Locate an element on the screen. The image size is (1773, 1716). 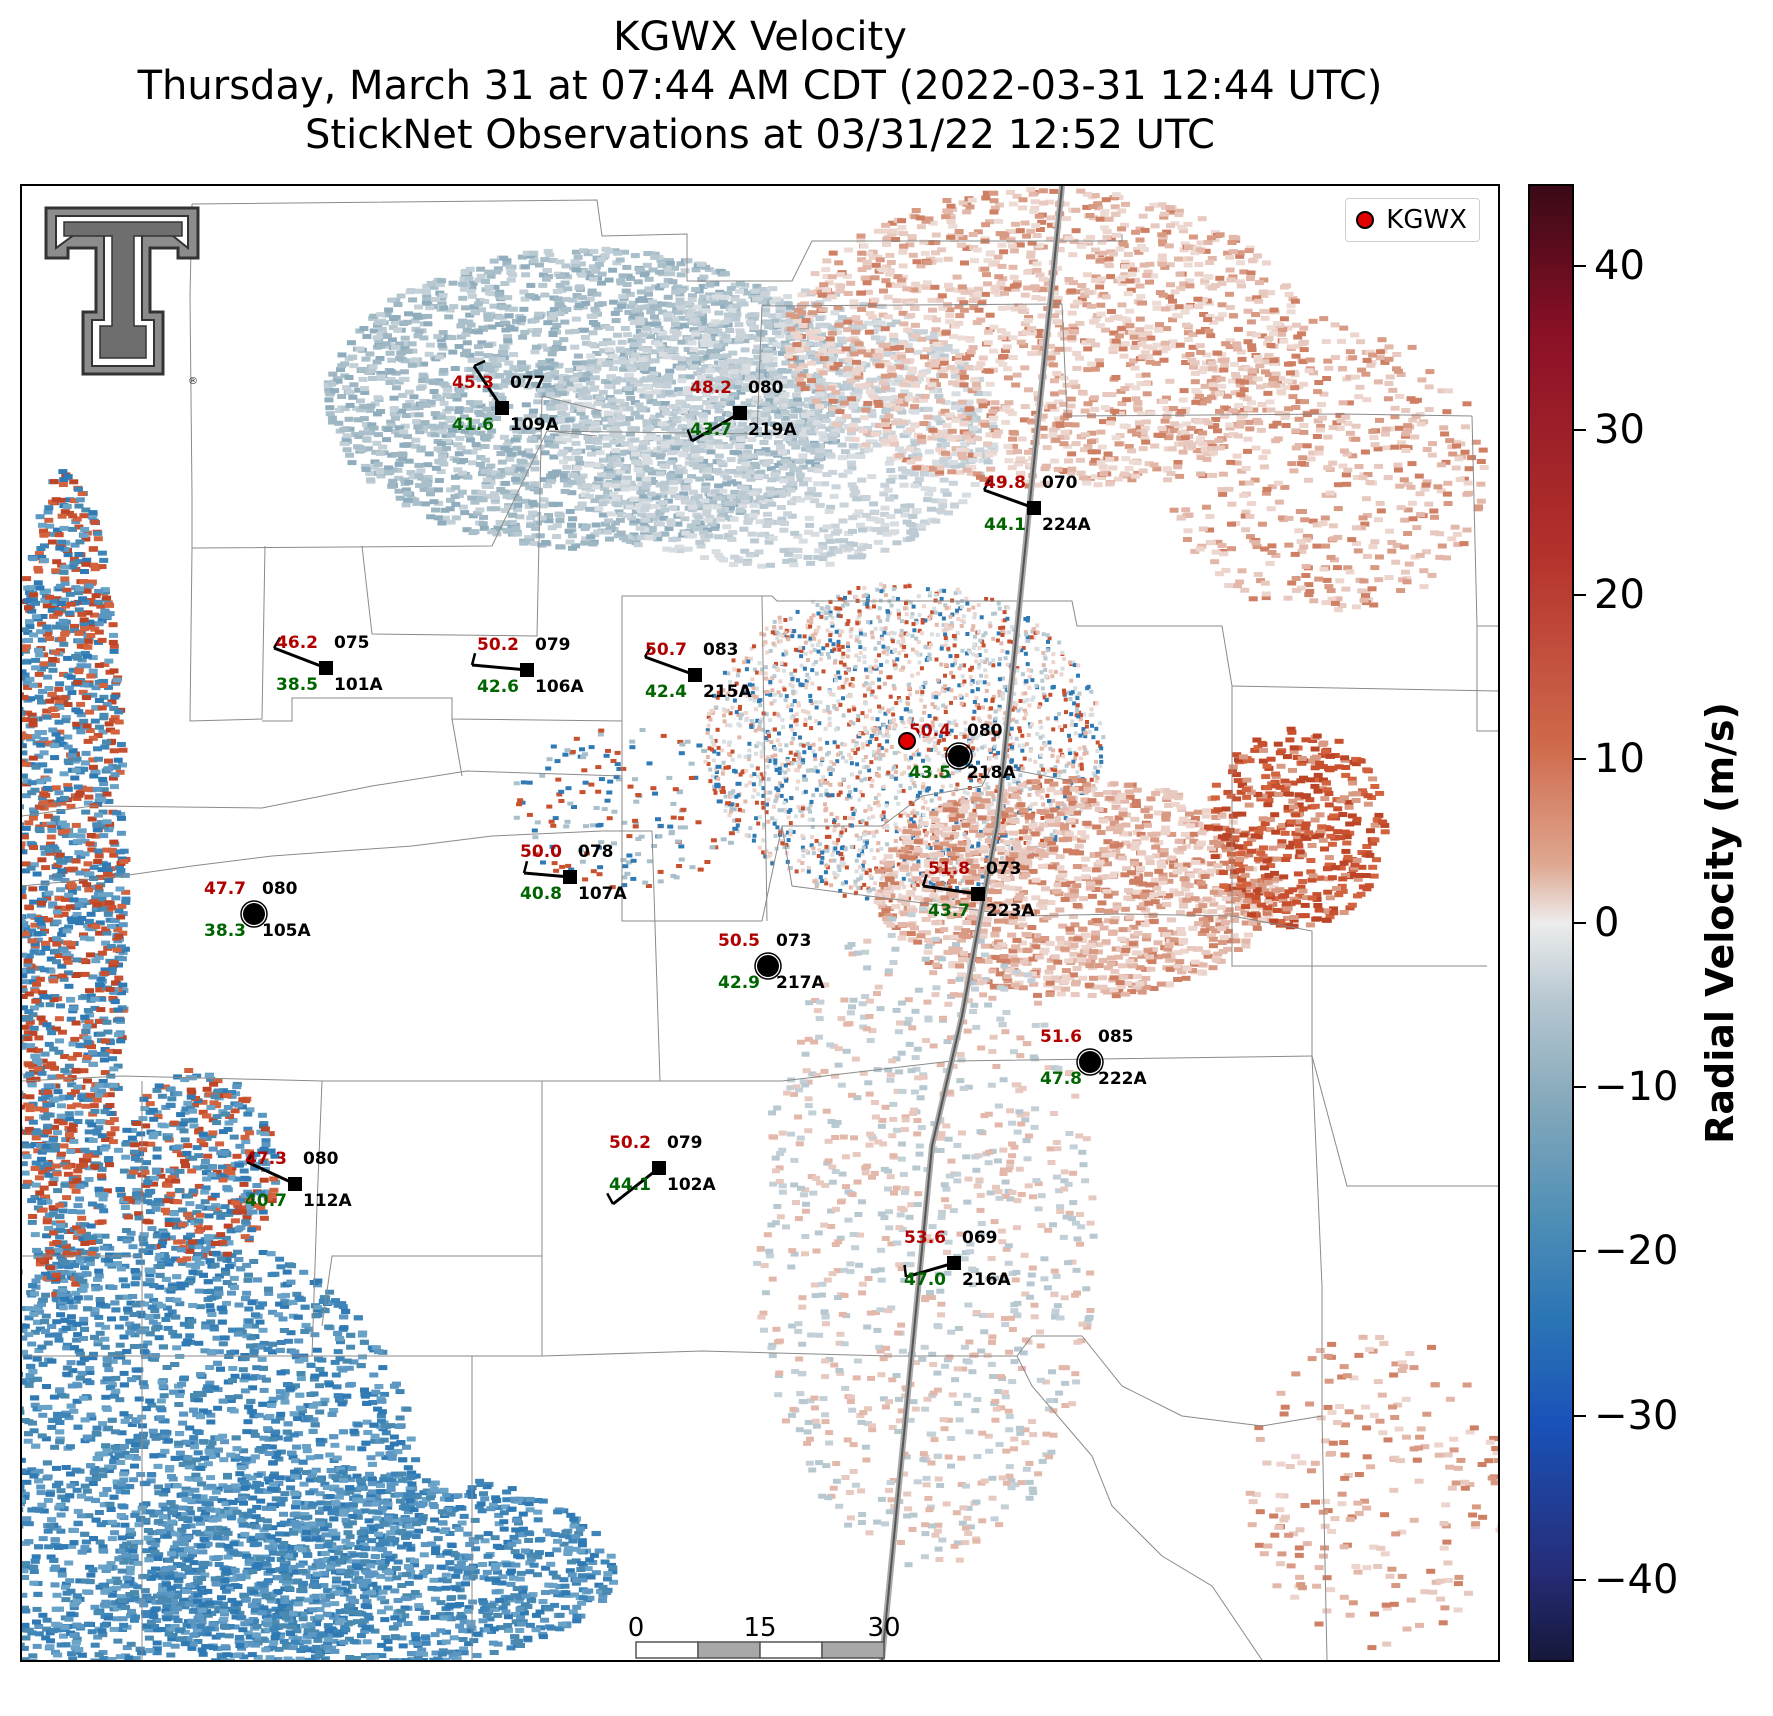
colorbar-tick-label: −20 is located at coordinates (1636, 1251).